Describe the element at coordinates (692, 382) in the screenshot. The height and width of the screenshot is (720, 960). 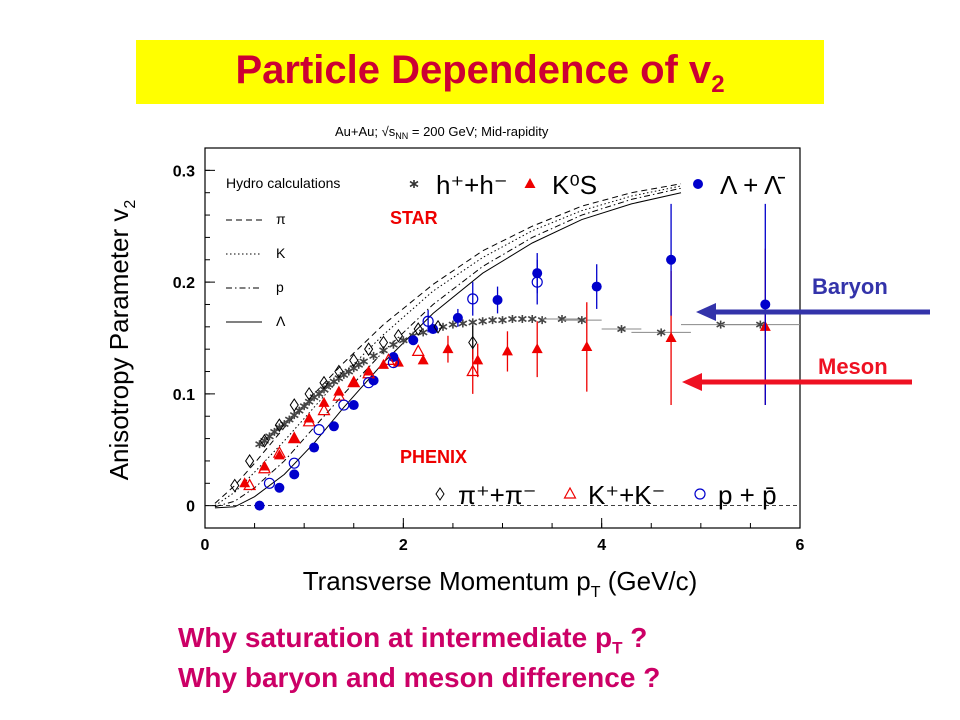
I see `meson-arrow-head` at that location.